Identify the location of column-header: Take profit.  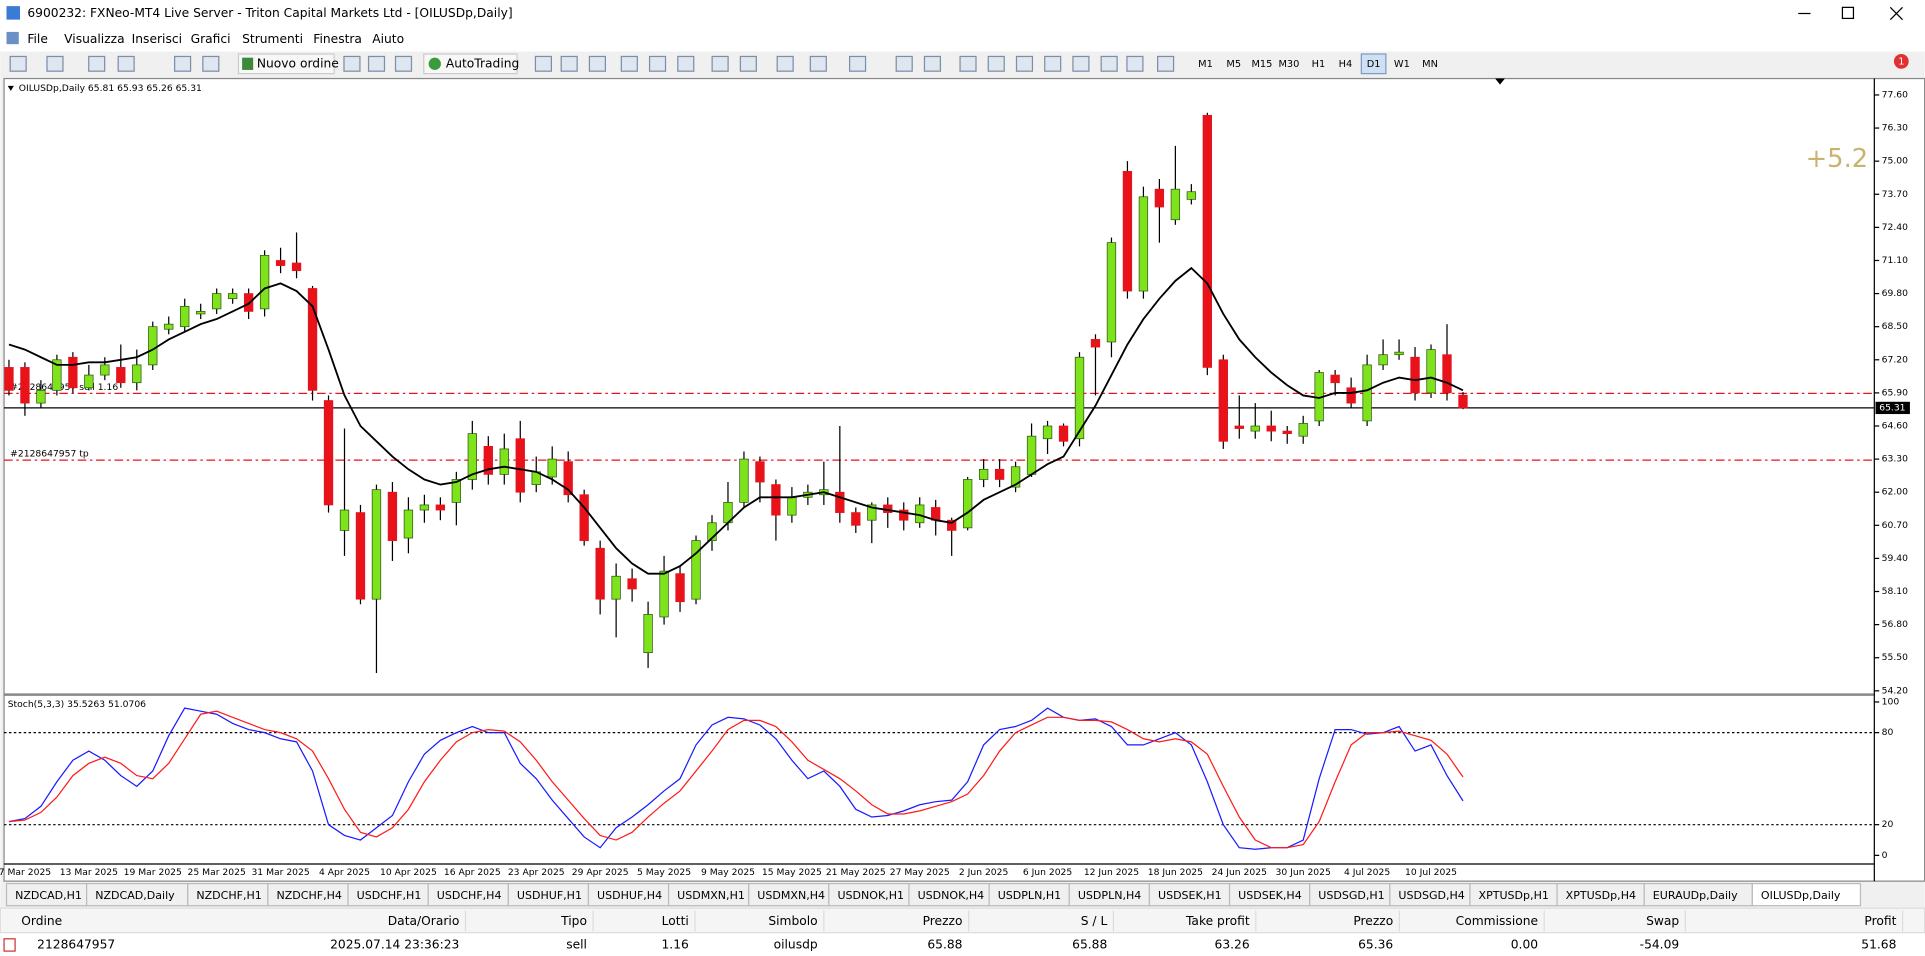
(1217, 921).